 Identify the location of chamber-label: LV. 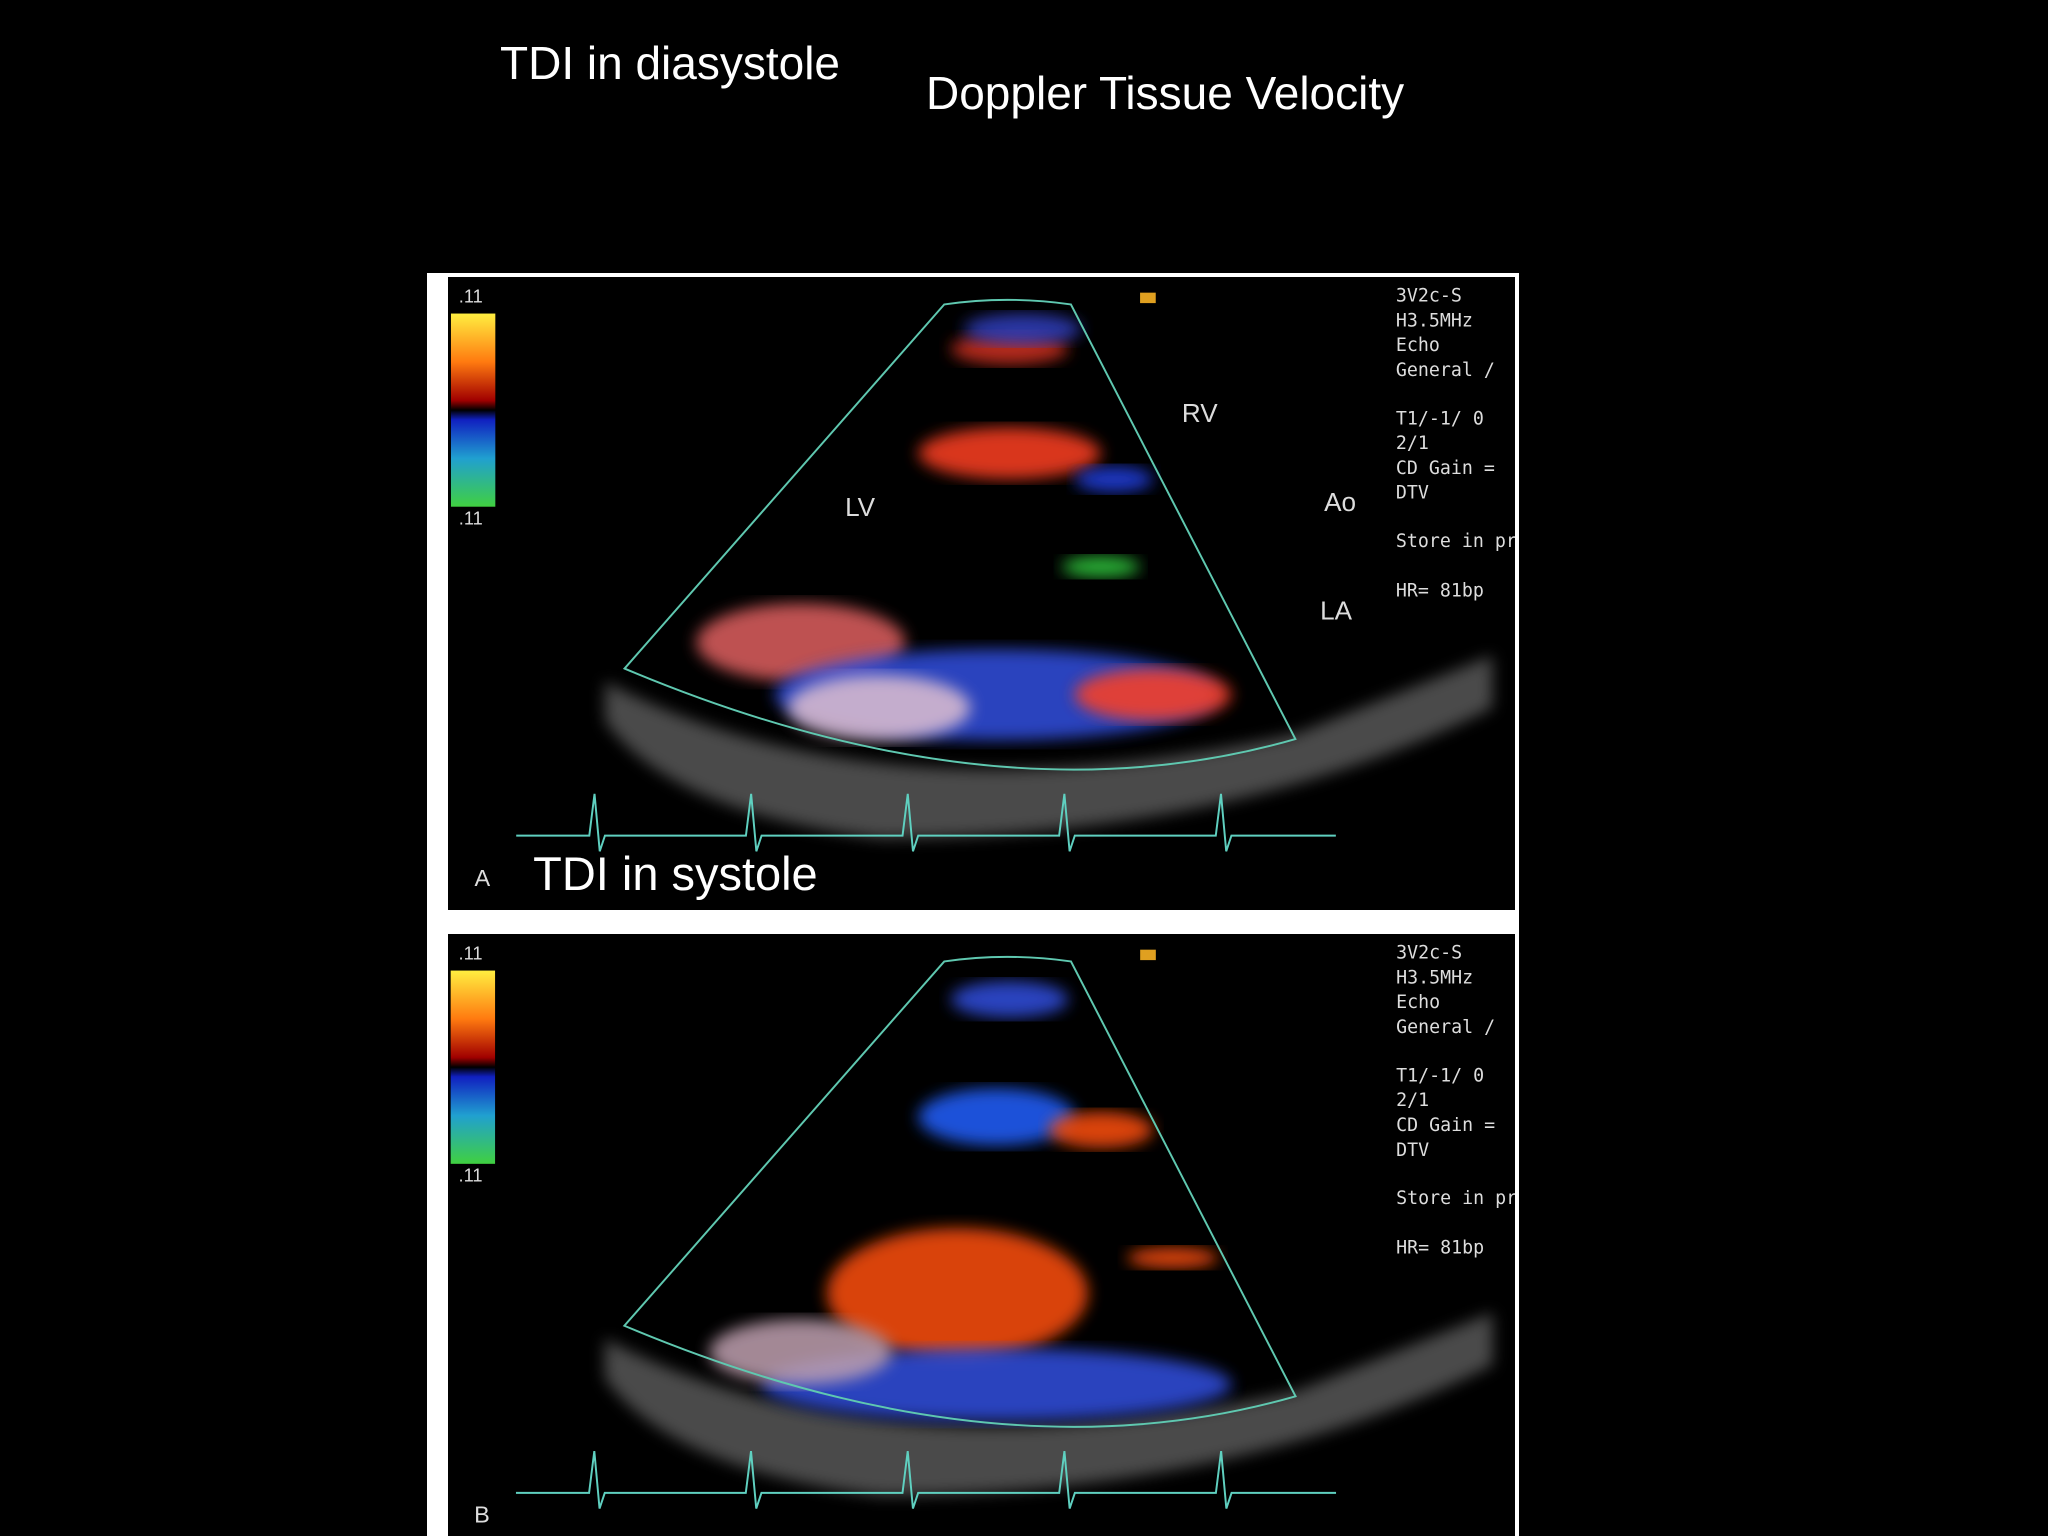
(860, 507).